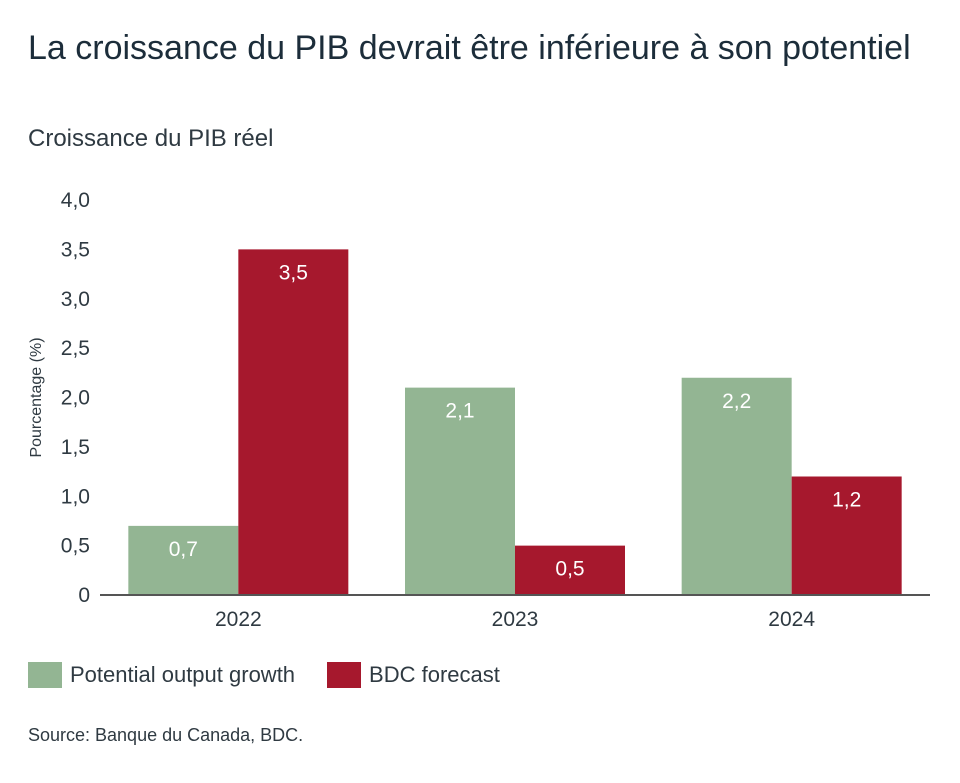  What do you see at coordinates (75, 200) in the screenshot?
I see `y-tick-label: 4,0` at bounding box center [75, 200].